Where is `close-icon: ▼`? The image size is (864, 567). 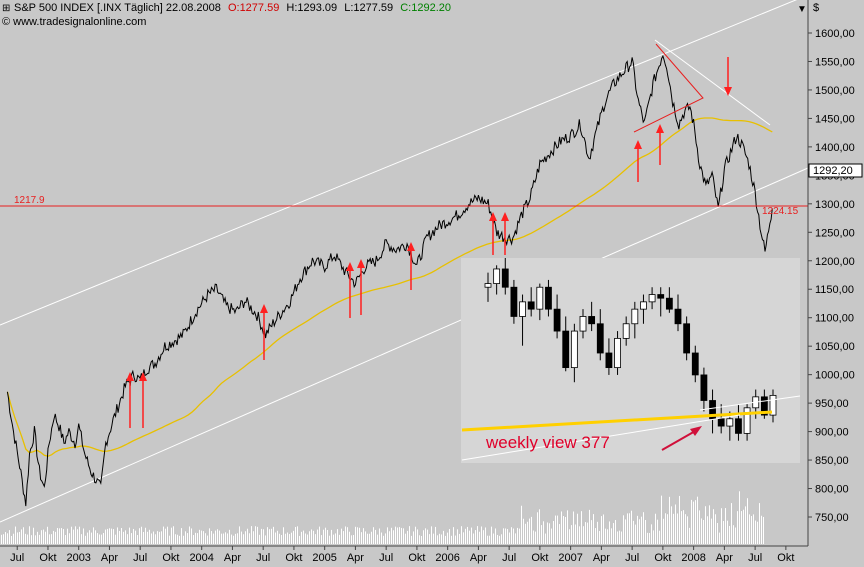 close-icon: ▼ is located at coordinates (802, 9).